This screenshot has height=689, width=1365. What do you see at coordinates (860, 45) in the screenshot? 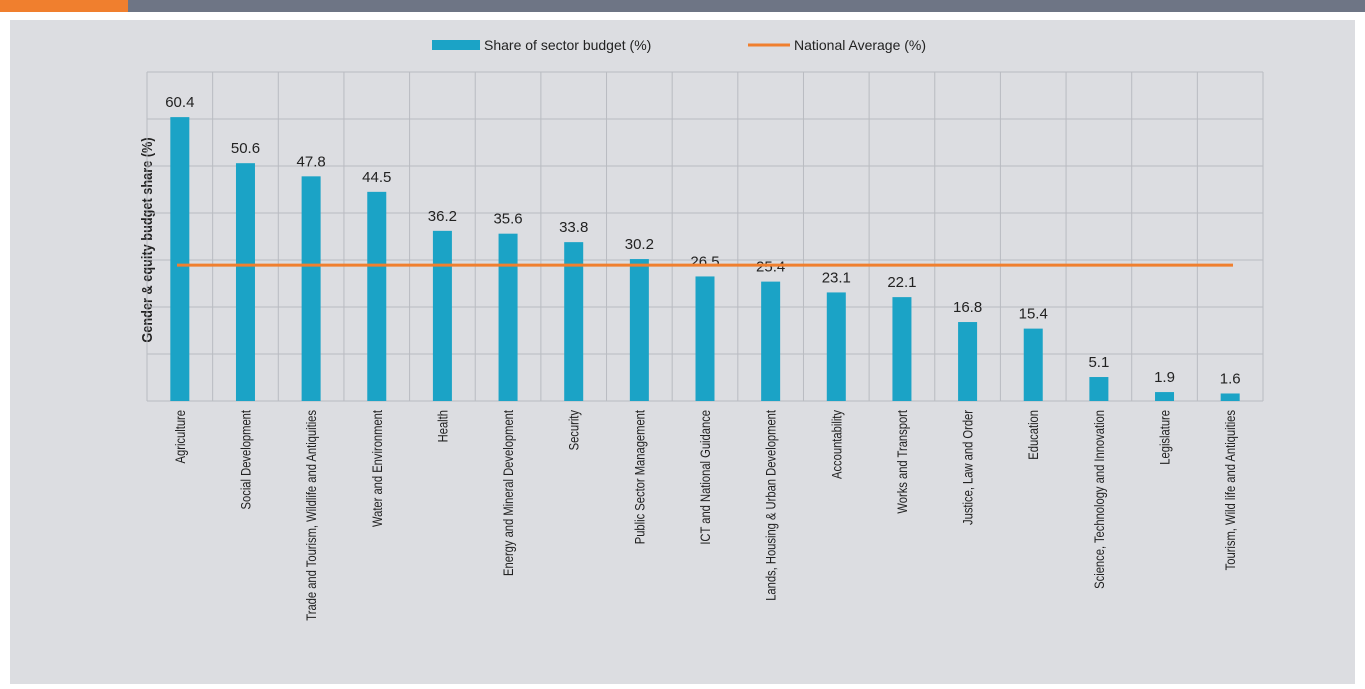
I see `legend-label: National Average (%)` at bounding box center [860, 45].